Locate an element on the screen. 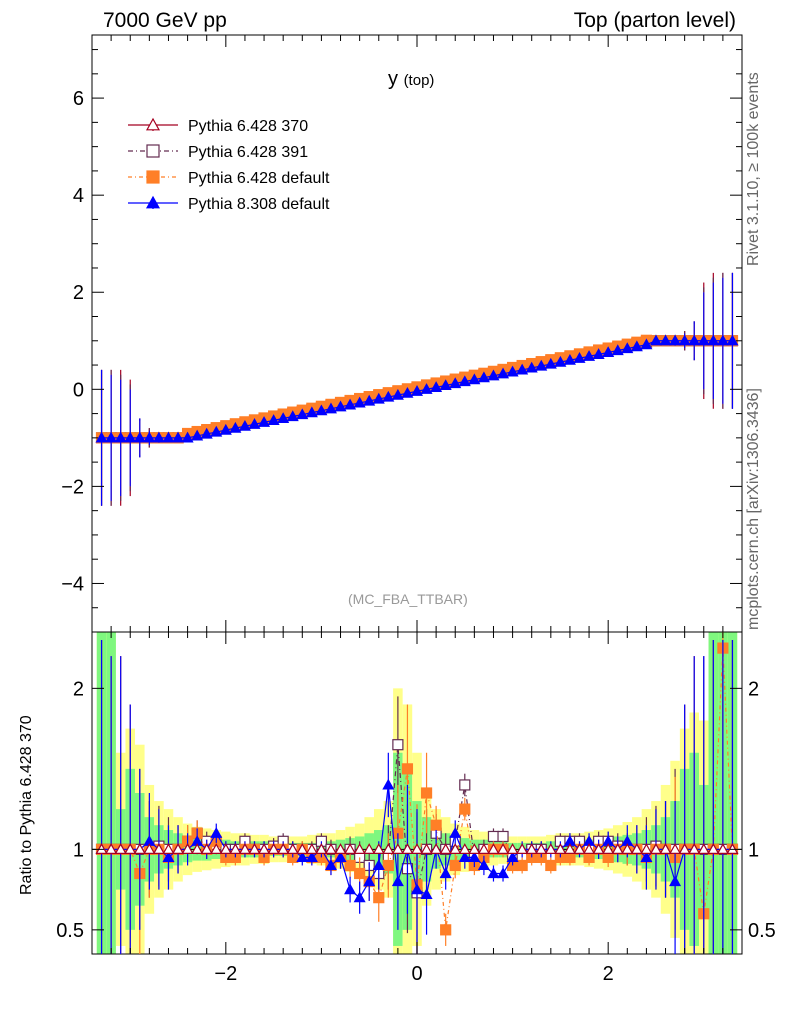  x-tick-label: 0 is located at coordinates (416, 974).